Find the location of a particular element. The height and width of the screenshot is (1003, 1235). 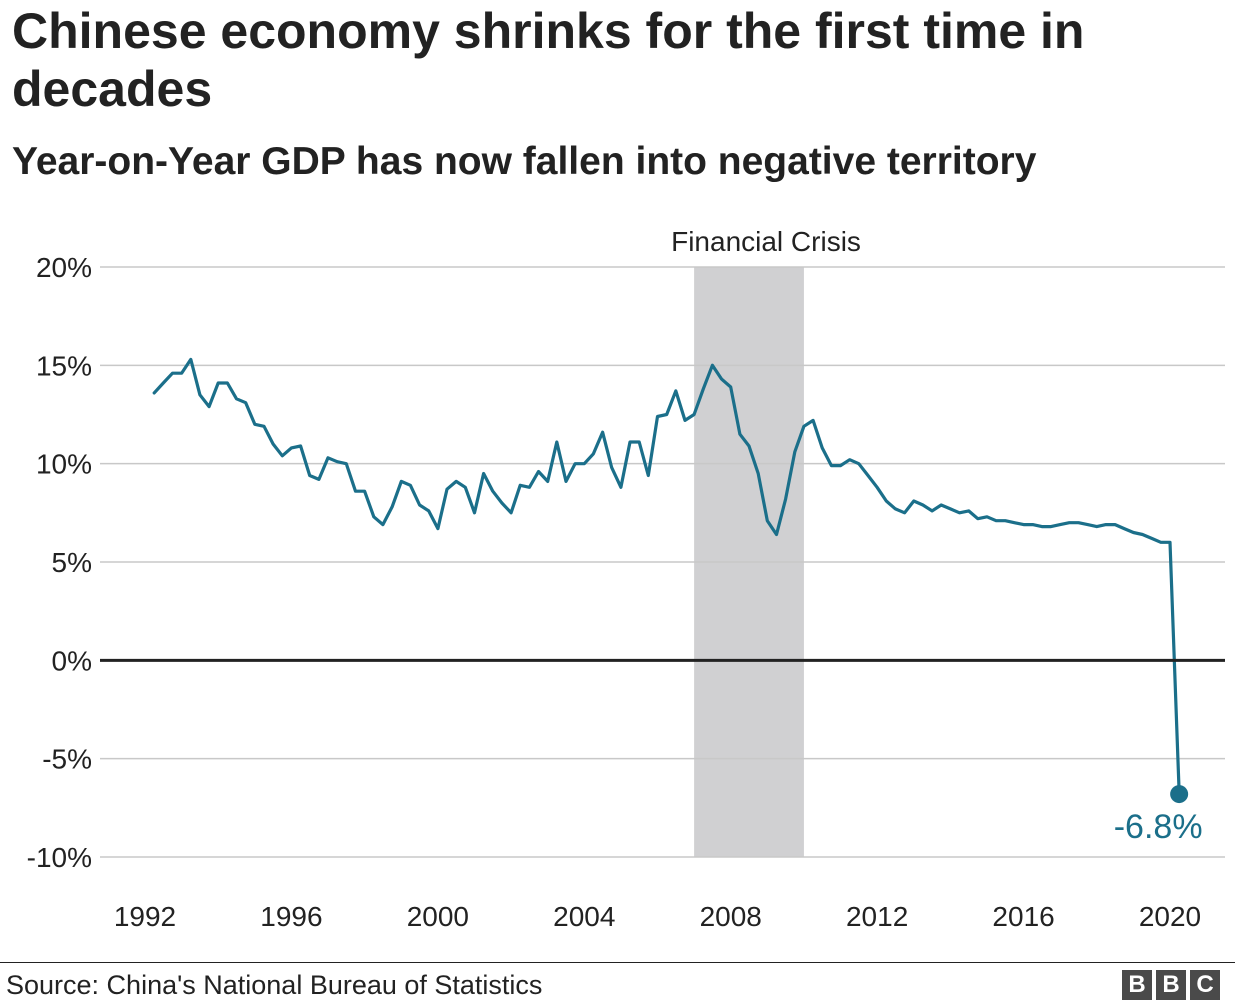

financial-crisis-label: Financial Crisis is located at coordinates (766, 241).